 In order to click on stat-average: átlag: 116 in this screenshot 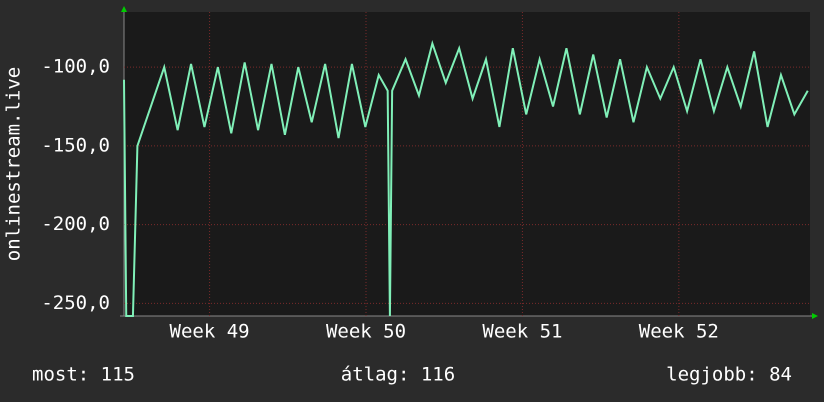, I will do `click(398, 375)`.